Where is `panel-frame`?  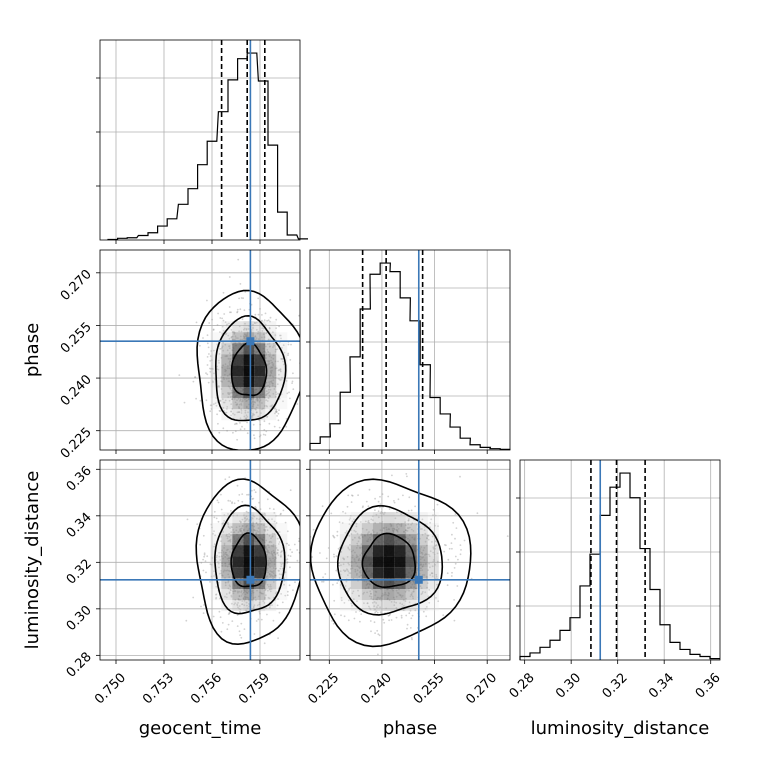 panel-frame is located at coordinates (200, 140).